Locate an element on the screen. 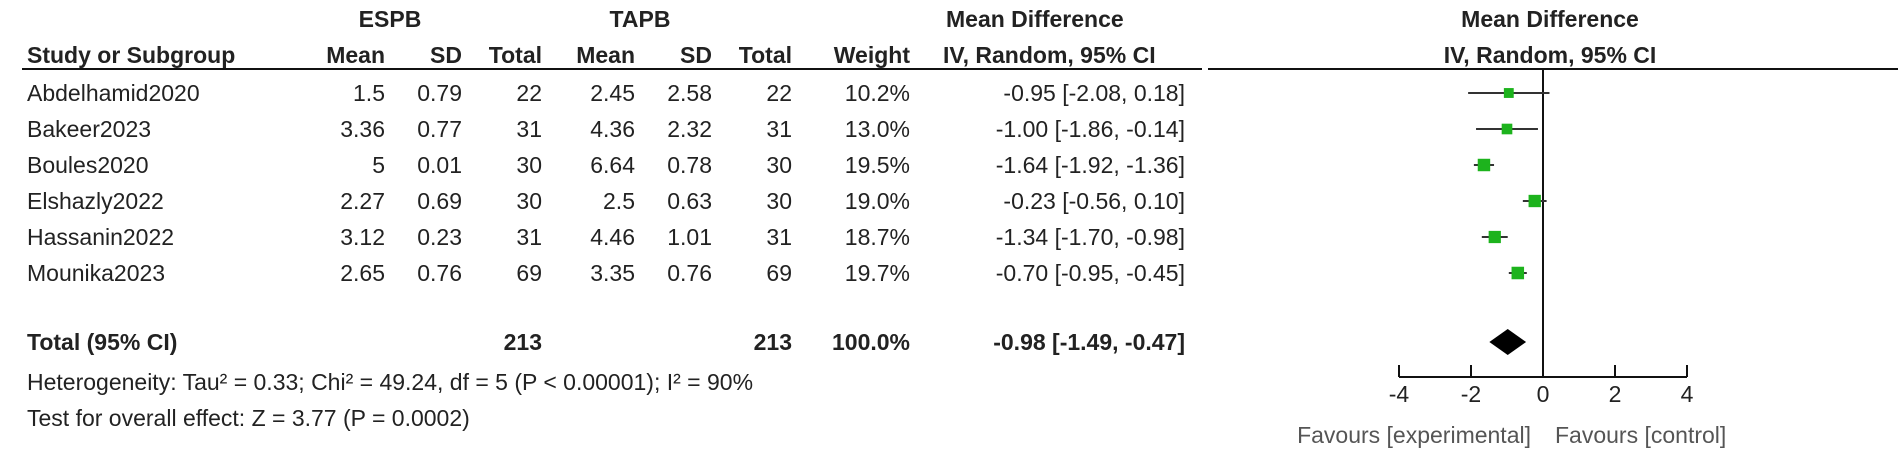 This screenshot has width=1902, height=454. study-ci-text: -1.64 [-1.92, -1.36] is located at coordinates (1090, 165).